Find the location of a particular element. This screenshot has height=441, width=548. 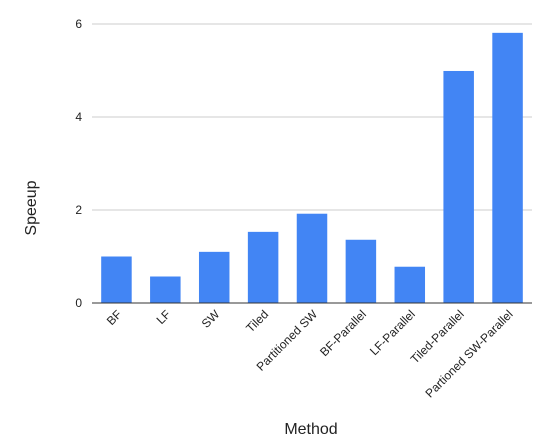

y-tick-label: 2 is located at coordinates (78, 210).